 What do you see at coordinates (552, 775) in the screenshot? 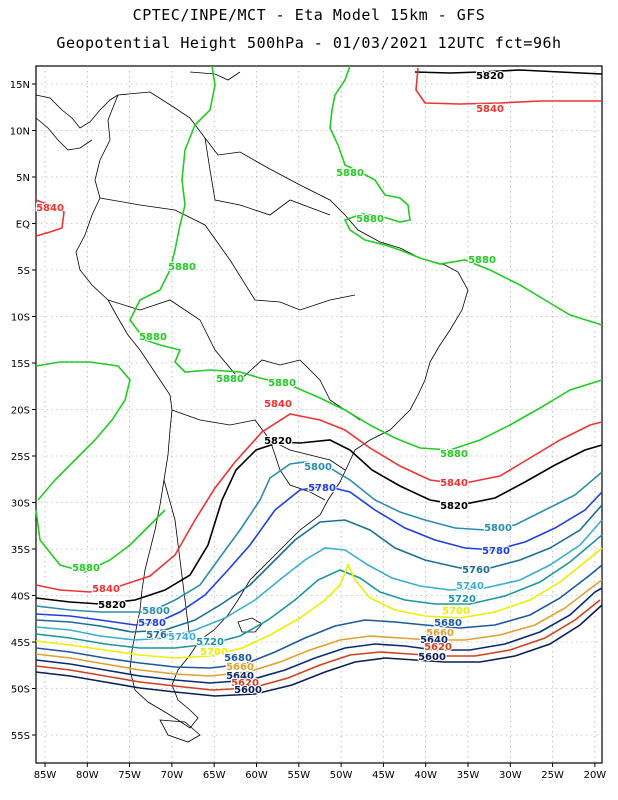
I see `lon-tick-label: 25W` at bounding box center [552, 775].